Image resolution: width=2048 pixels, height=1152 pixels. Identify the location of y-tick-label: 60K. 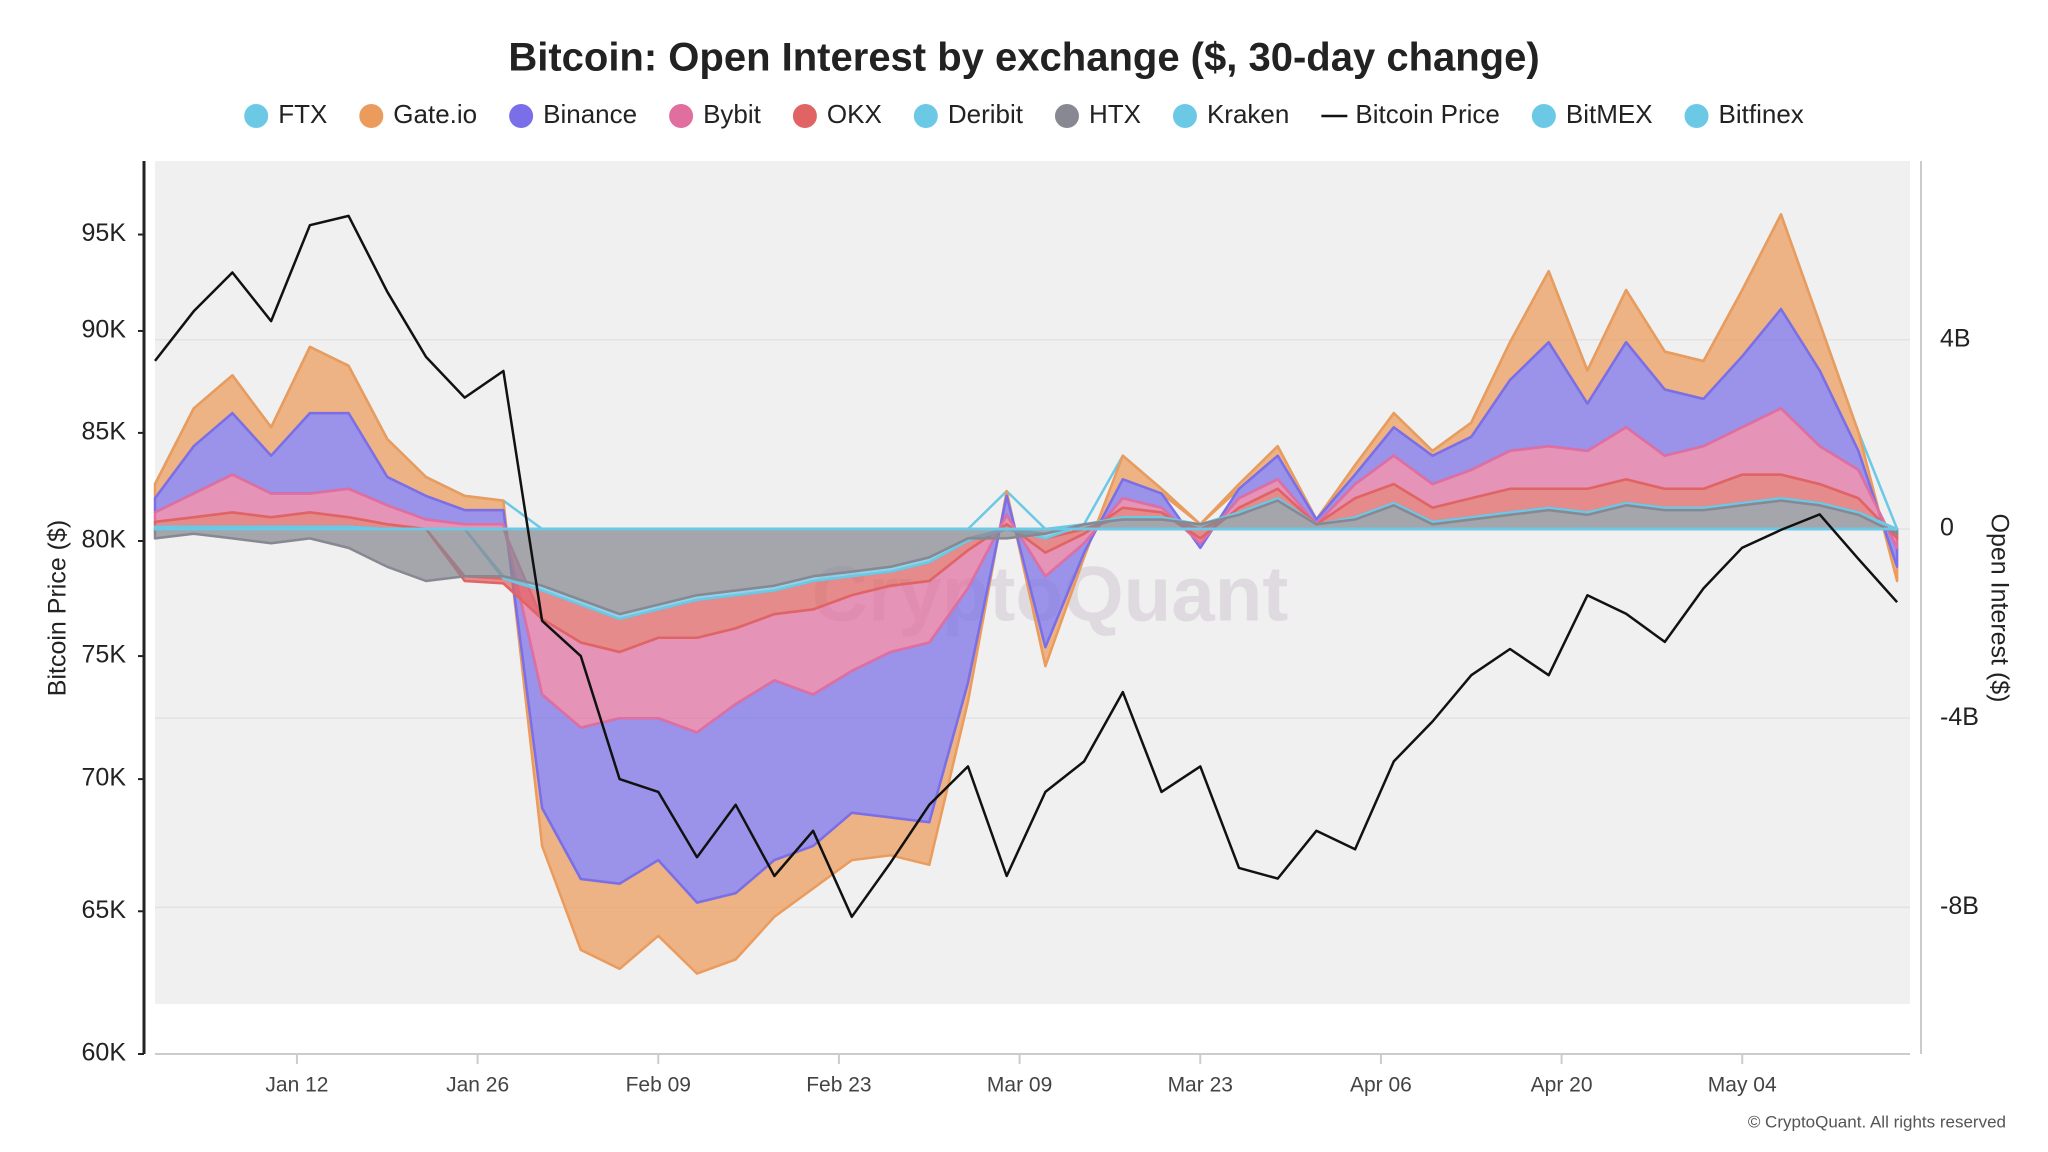
(104, 1053).